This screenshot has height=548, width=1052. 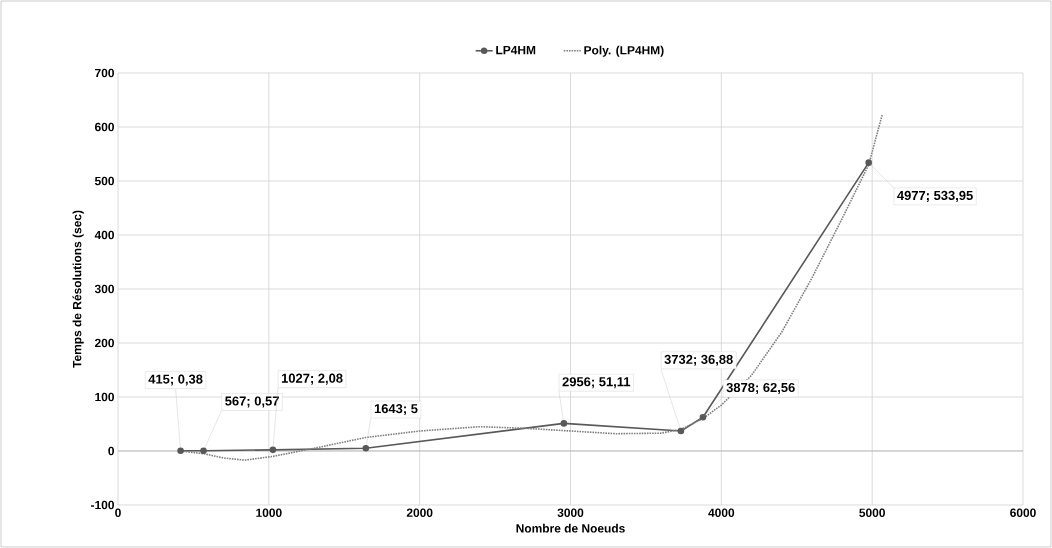 I want to click on x-tick-label: 6000, so click(x=1023, y=512).